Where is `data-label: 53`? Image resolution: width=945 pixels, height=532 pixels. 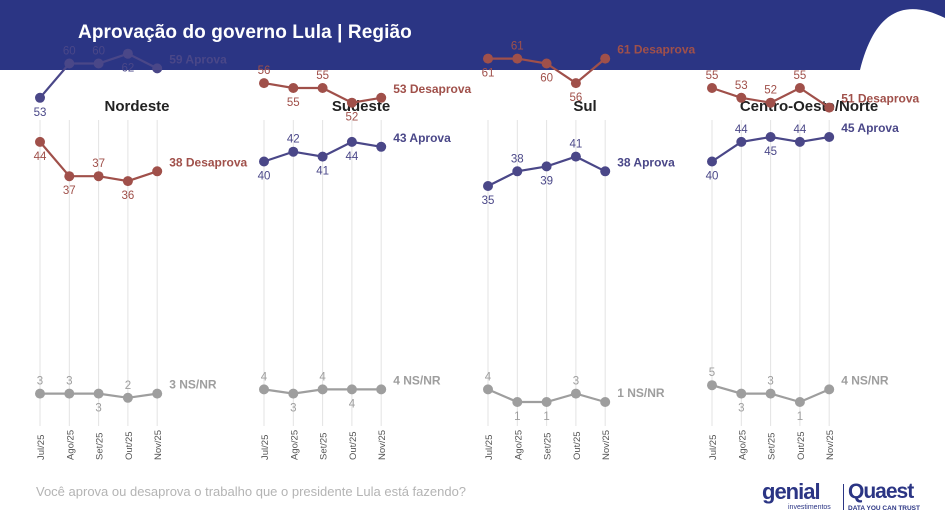
data-label: 53 is located at coordinates (40, 113).